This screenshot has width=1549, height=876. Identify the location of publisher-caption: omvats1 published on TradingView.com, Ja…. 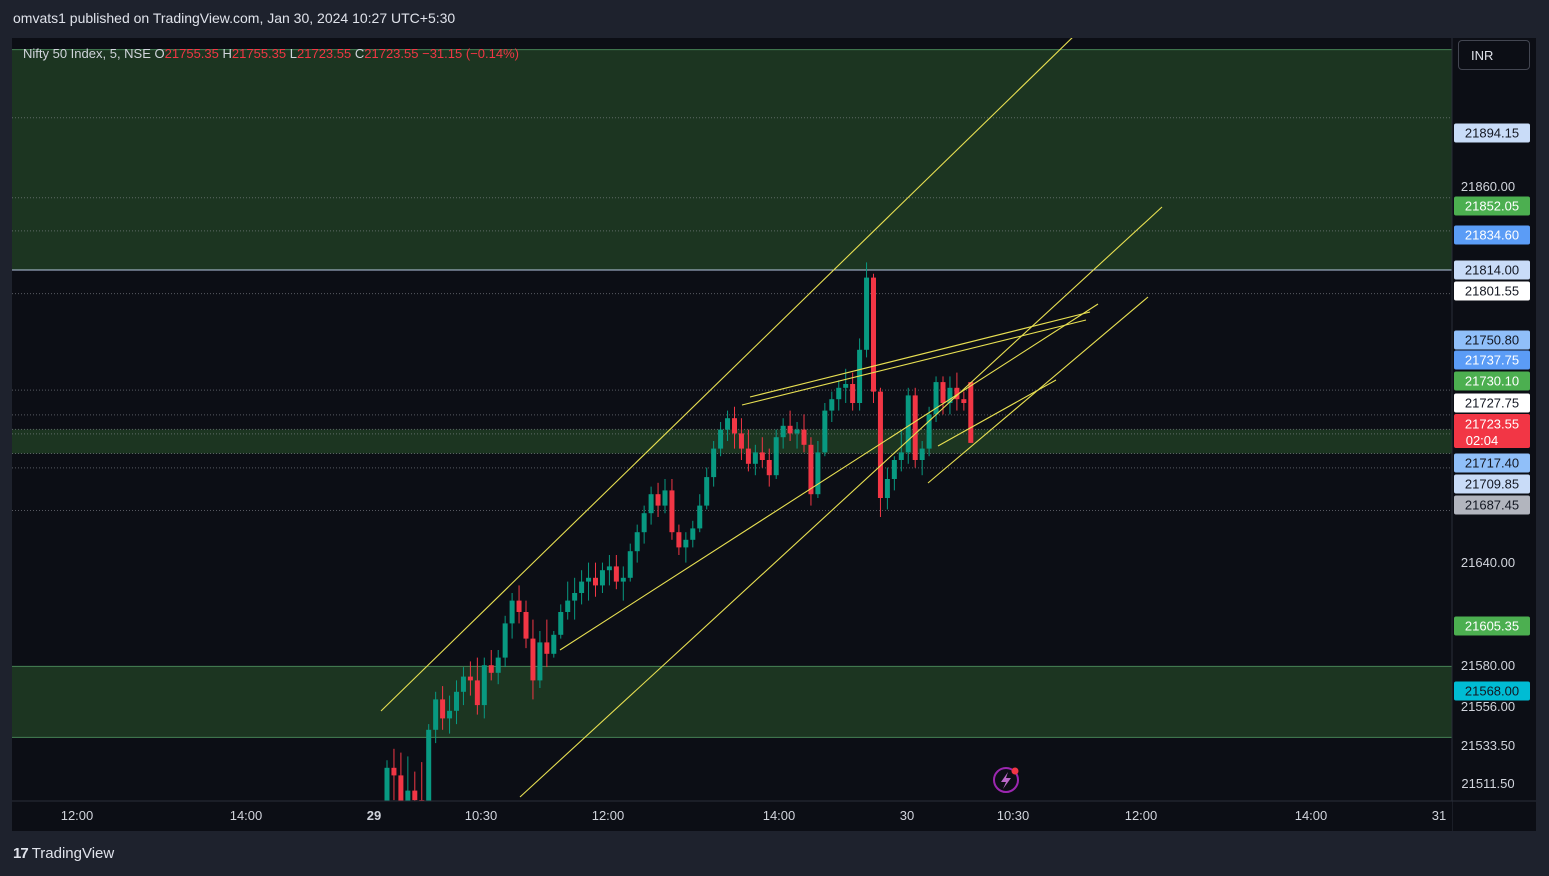
(234, 18).